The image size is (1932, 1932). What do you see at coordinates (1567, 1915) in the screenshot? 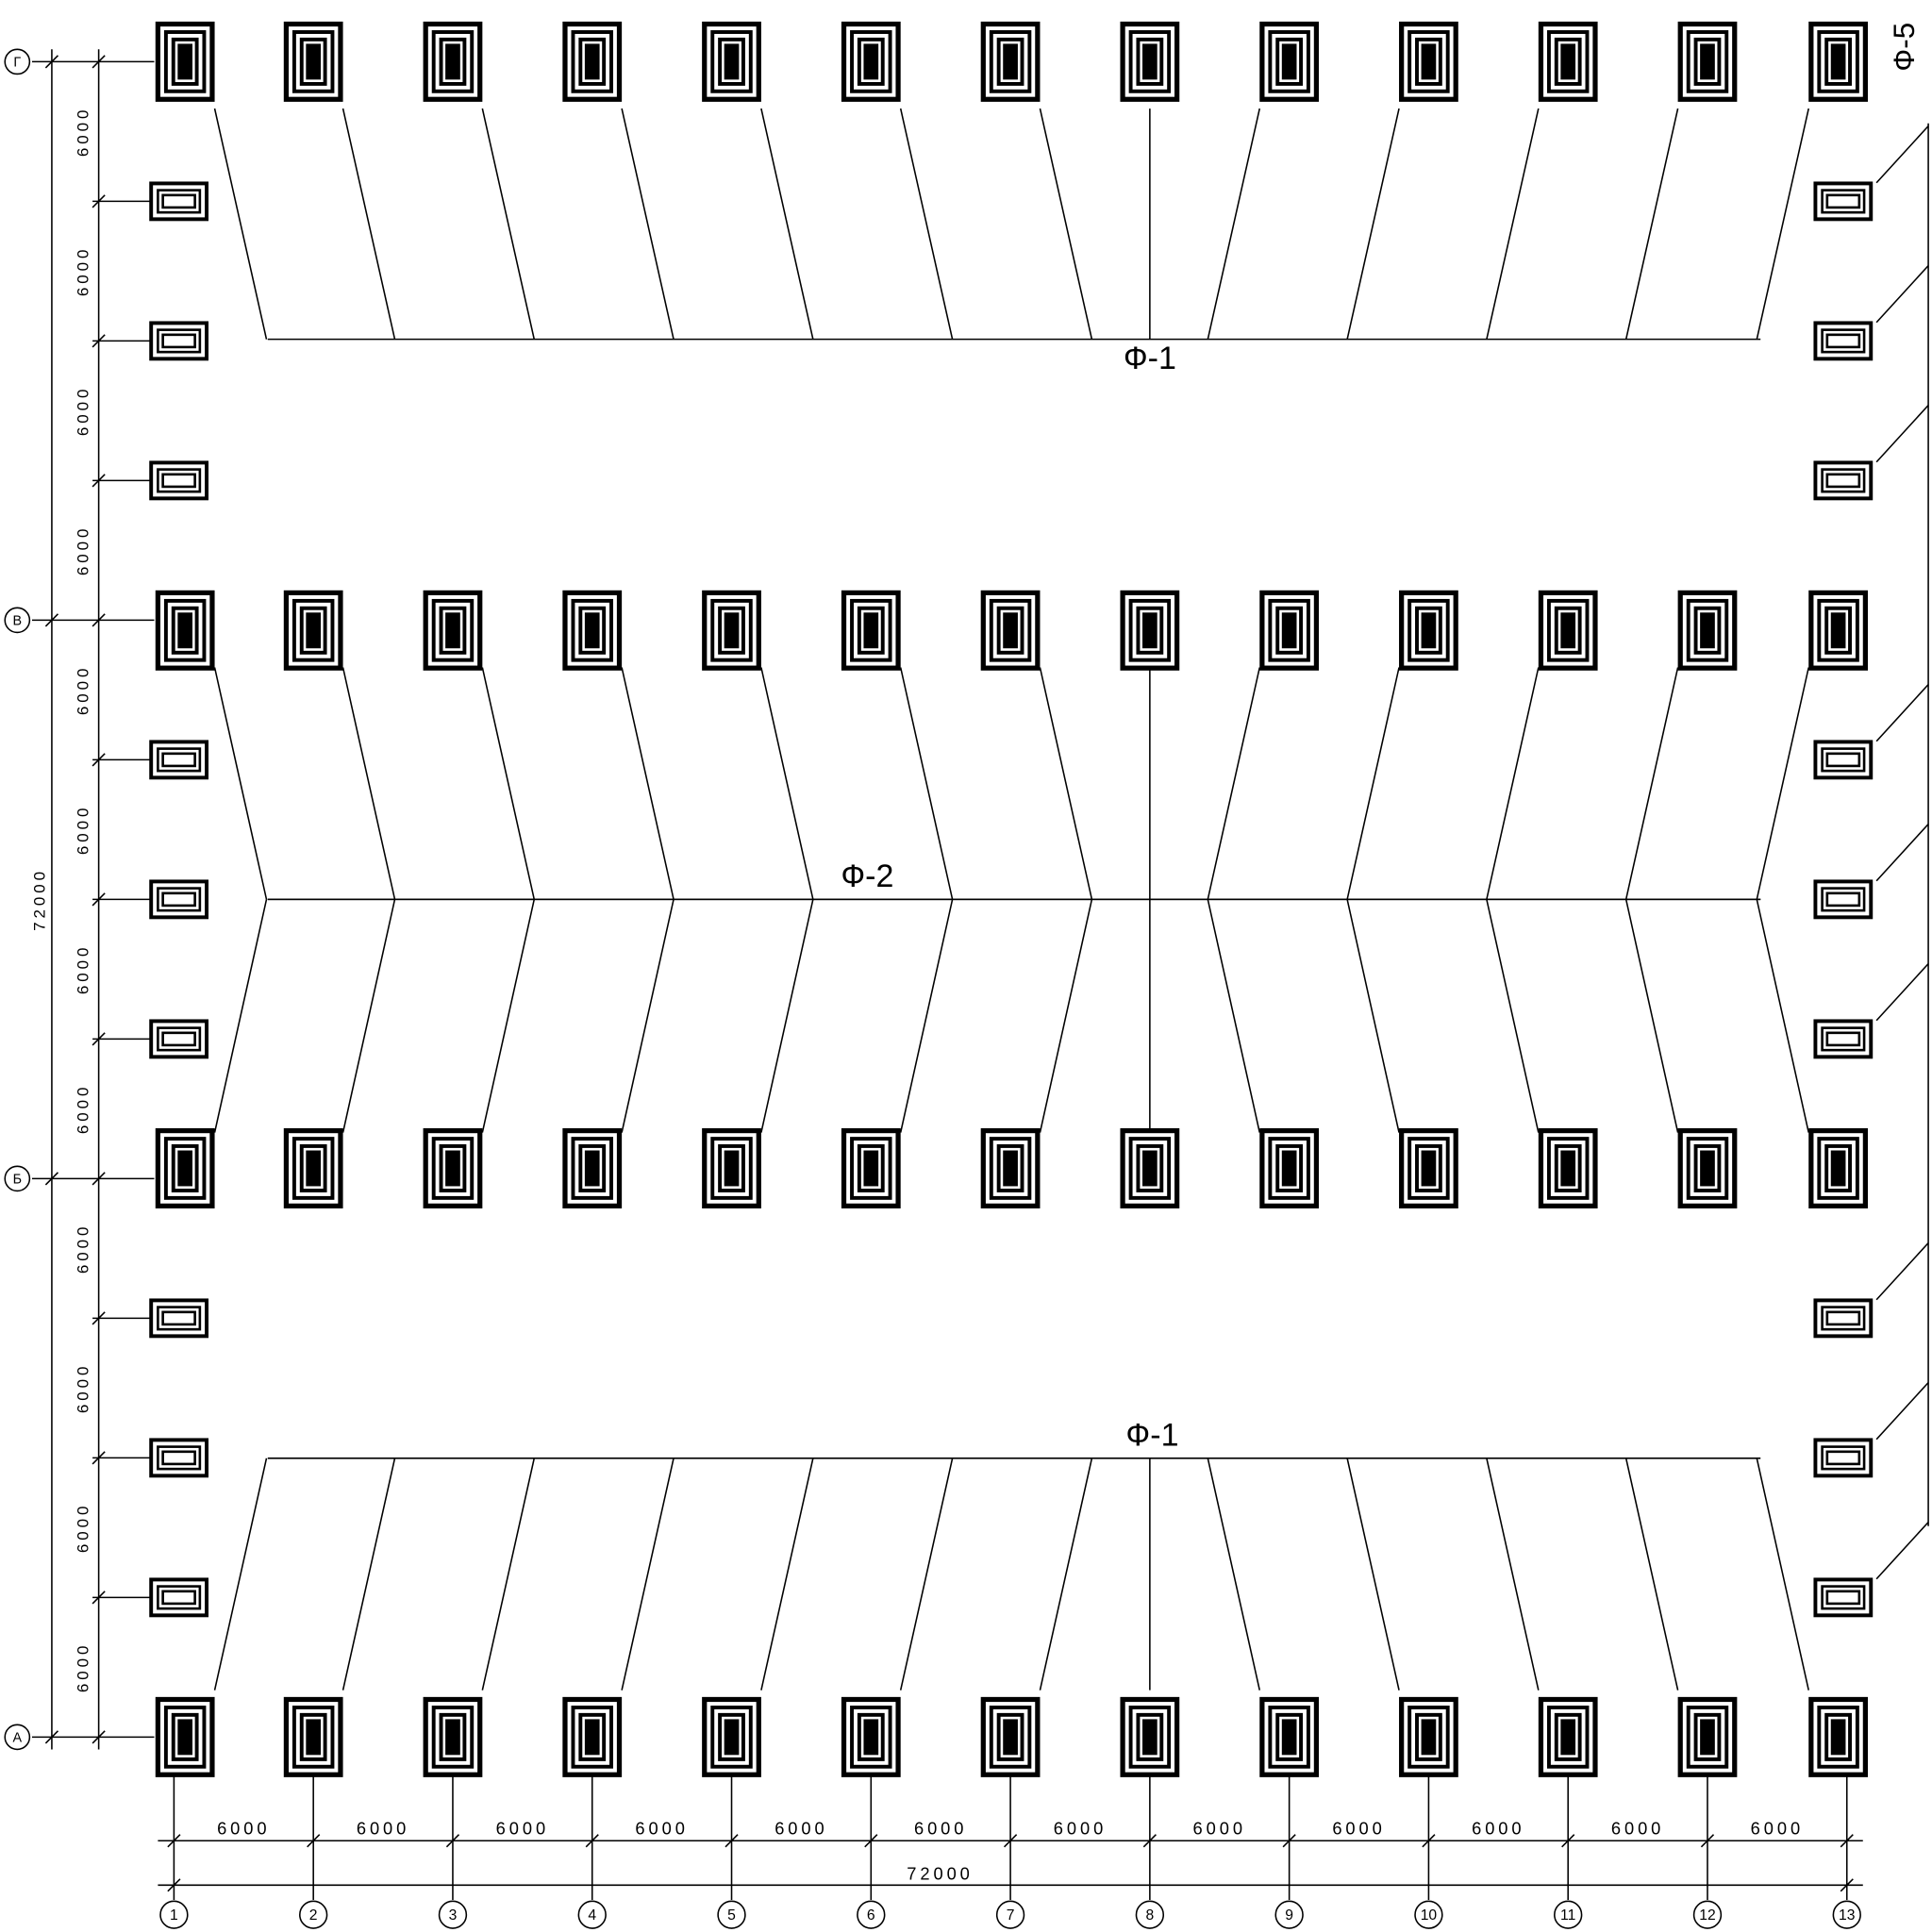
I see `axis-label: 11` at bounding box center [1567, 1915].